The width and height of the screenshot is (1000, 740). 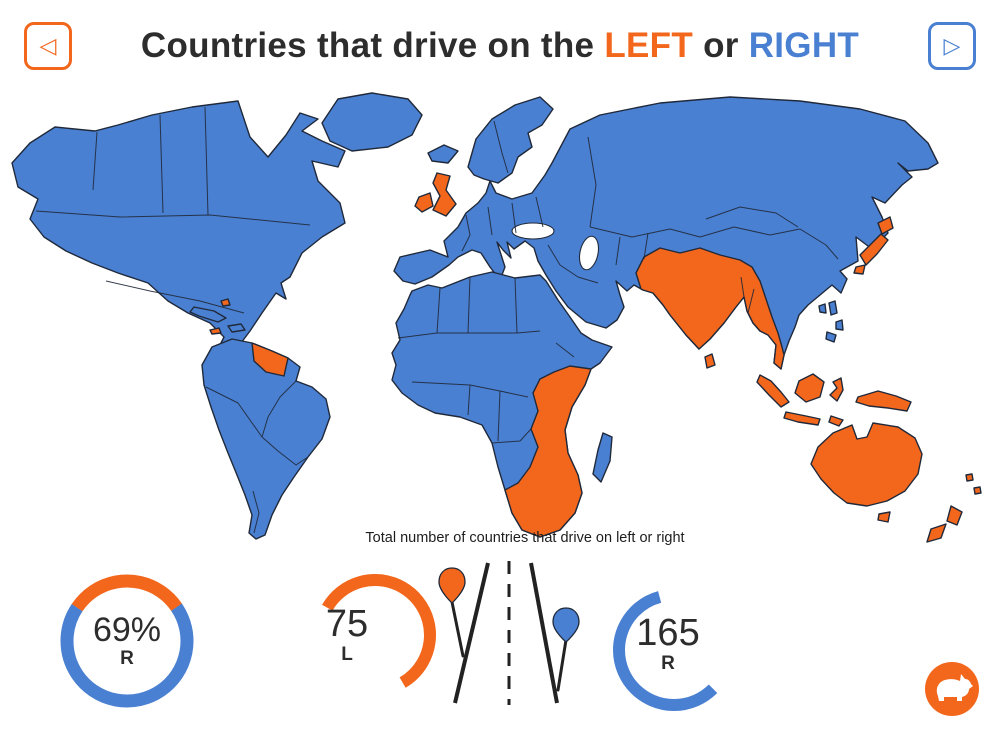 What do you see at coordinates (602, 457) in the screenshot?
I see `region-madagascar` at bounding box center [602, 457].